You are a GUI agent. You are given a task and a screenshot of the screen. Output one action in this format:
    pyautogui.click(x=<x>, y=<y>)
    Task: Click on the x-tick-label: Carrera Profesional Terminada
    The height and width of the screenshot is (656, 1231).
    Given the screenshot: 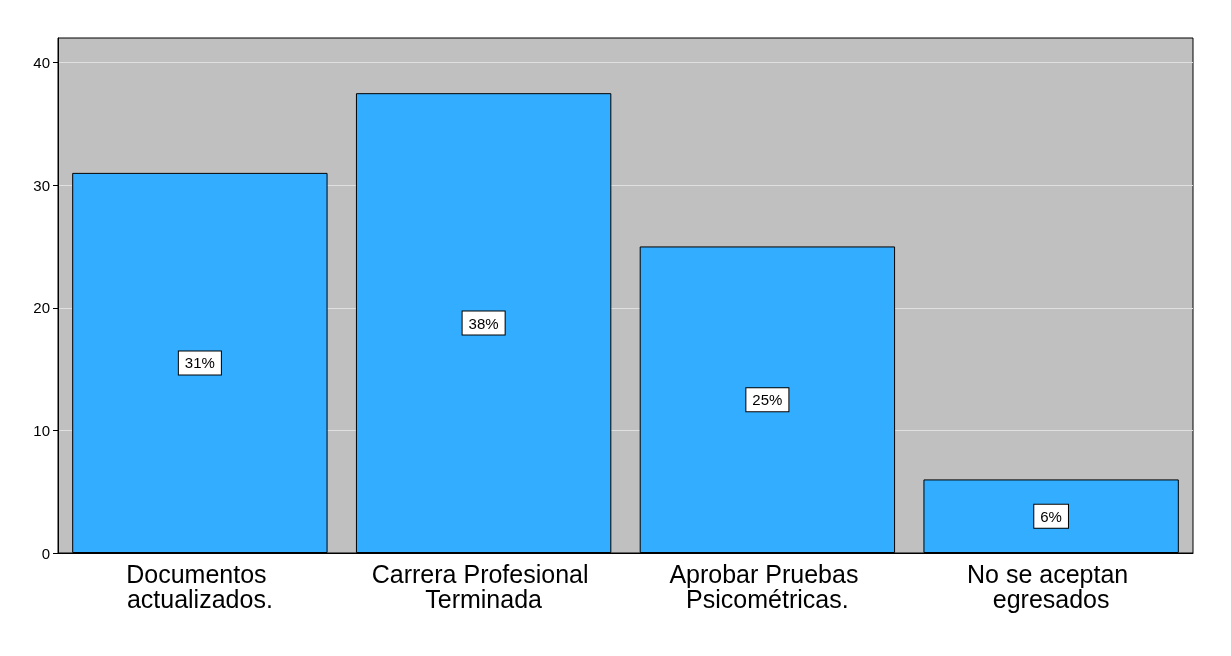 What is the action you would take?
    pyautogui.click(x=483, y=586)
    